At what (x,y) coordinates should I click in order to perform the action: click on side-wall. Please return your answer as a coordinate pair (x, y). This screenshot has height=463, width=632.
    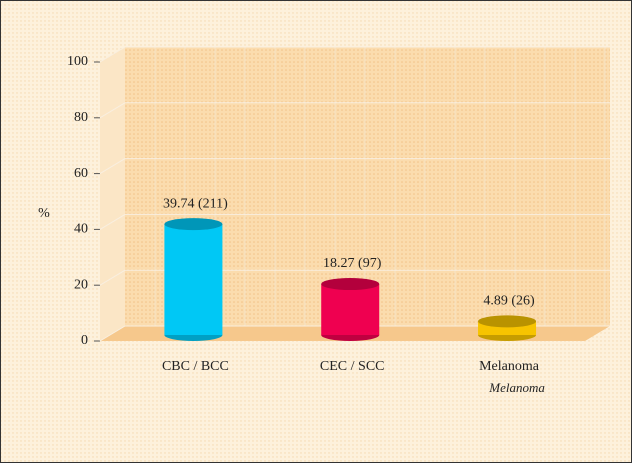
    Looking at the image, I should click on (112, 194).